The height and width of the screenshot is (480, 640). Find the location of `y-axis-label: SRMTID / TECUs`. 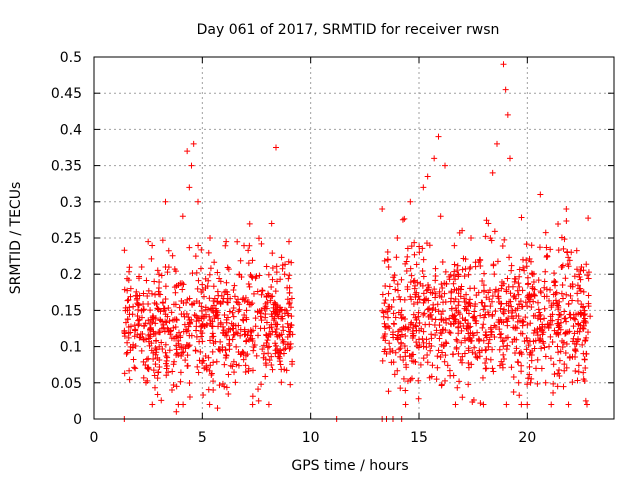

y-axis-label: SRMTID / TECUs is located at coordinates (16, 238).